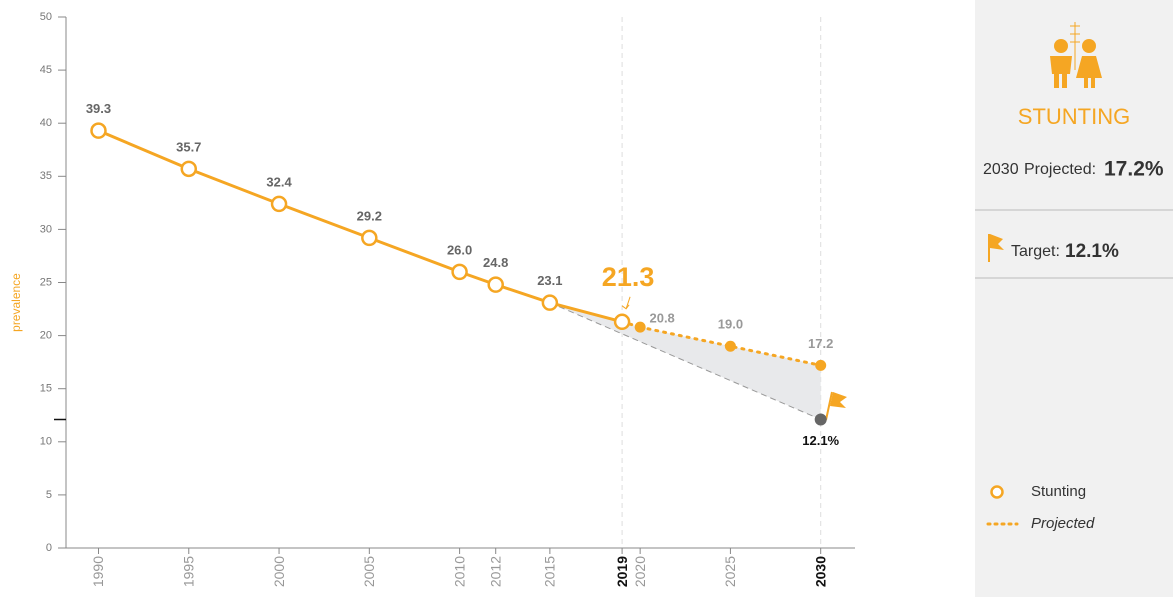 The image size is (1173, 597). I want to click on data-label-current: 21.3, so click(628, 277).